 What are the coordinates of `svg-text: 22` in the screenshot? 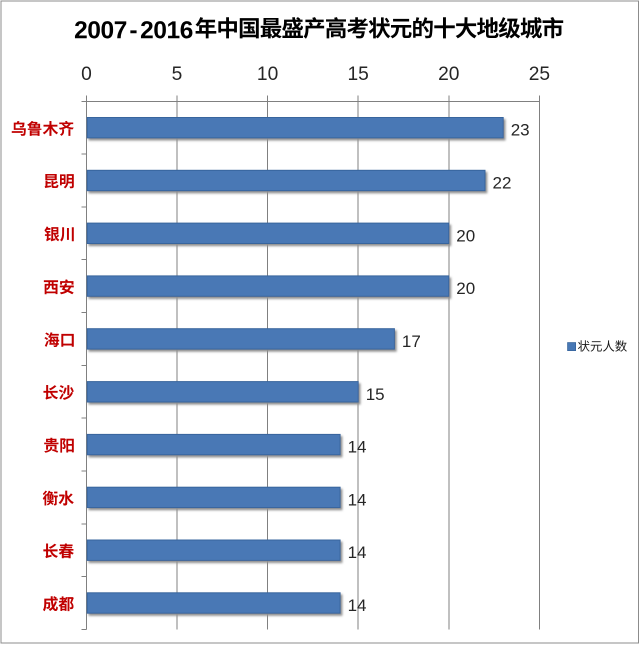 It's located at (502, 183).